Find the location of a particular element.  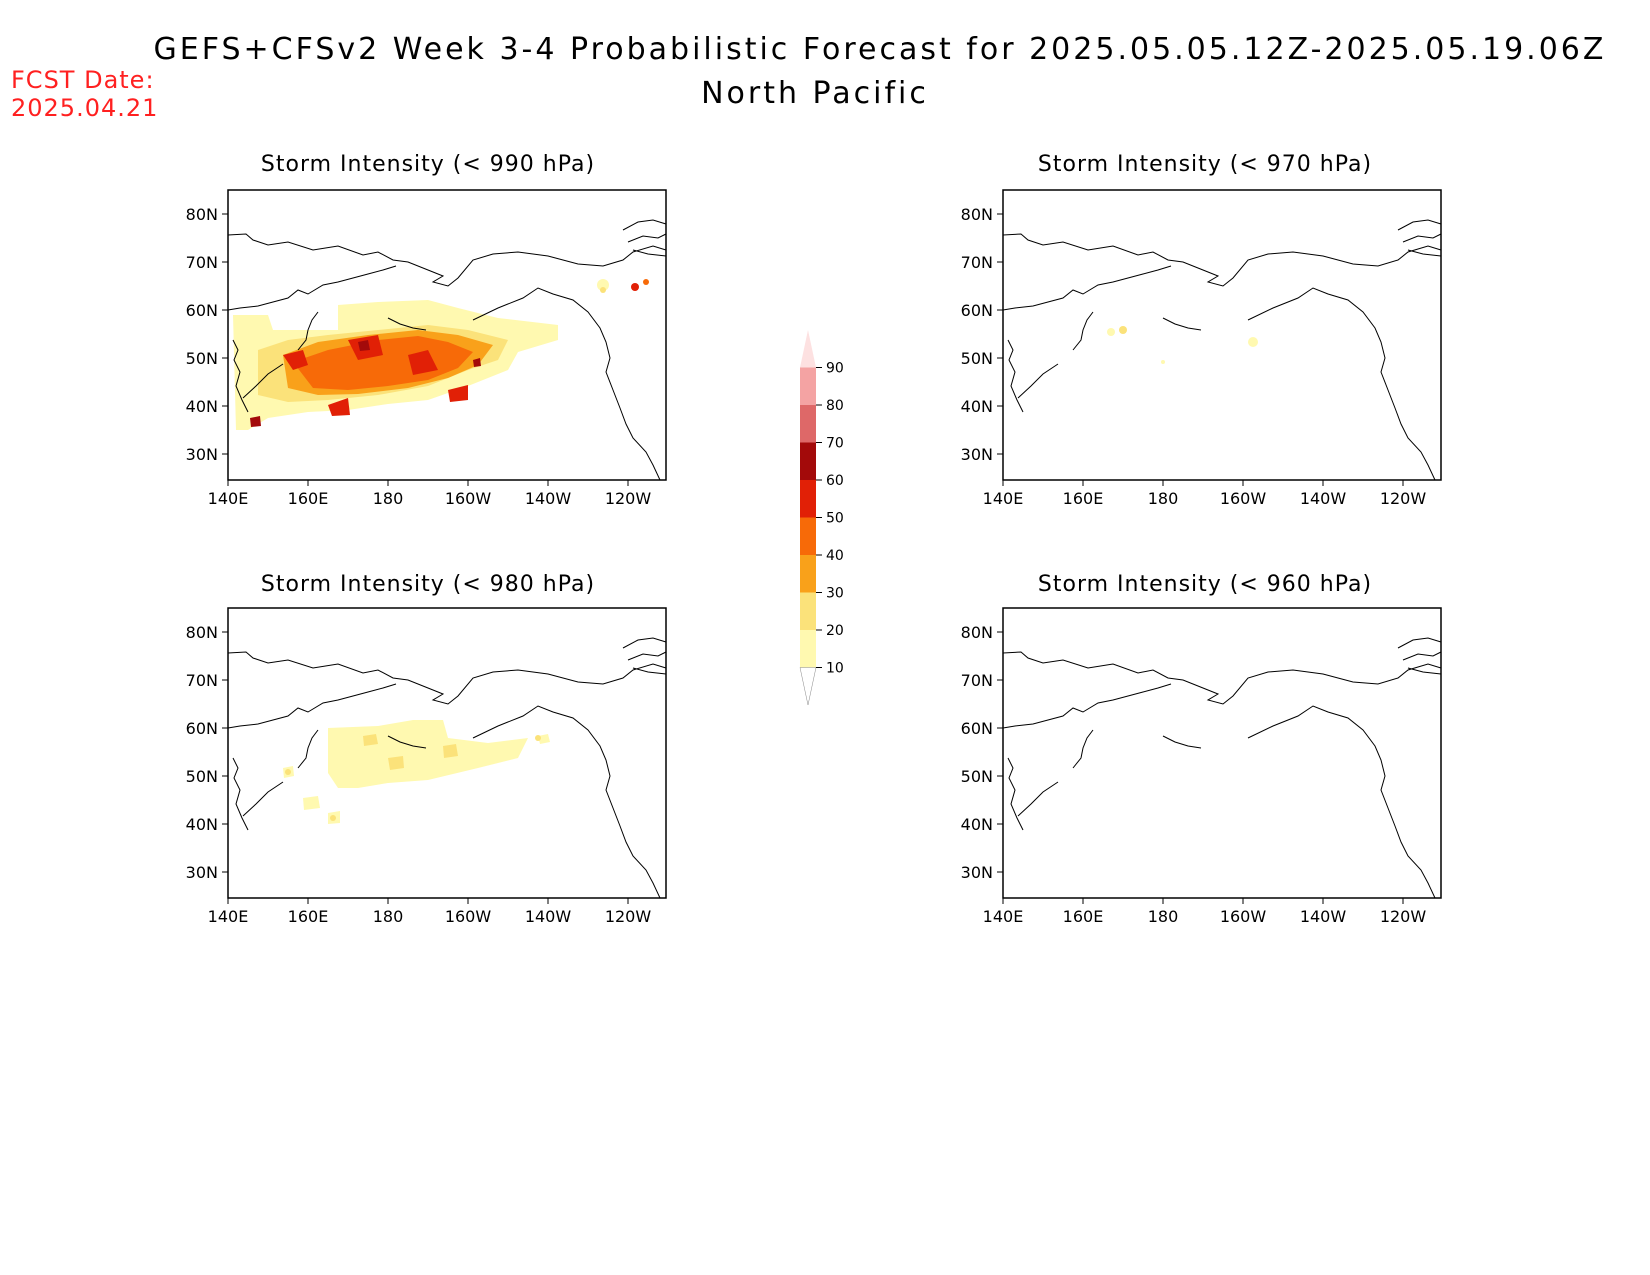

colorbar-label: 50 is located at coordinates (835, 519).